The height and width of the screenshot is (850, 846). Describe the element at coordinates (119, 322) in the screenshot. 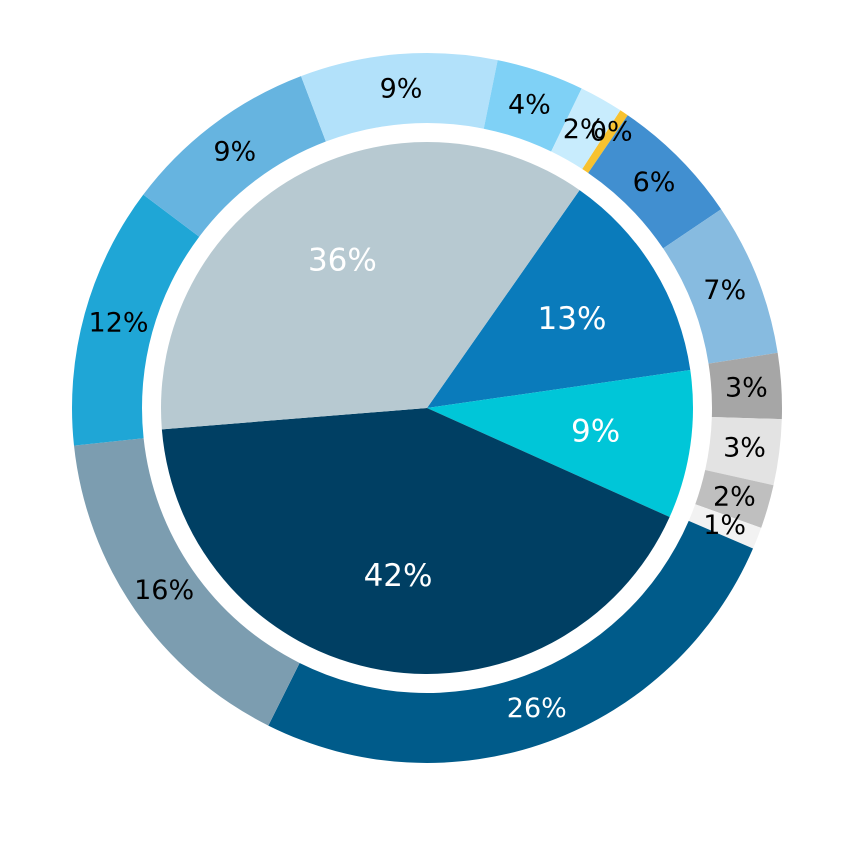

I see `outer-slice-label: 12%` at that location.